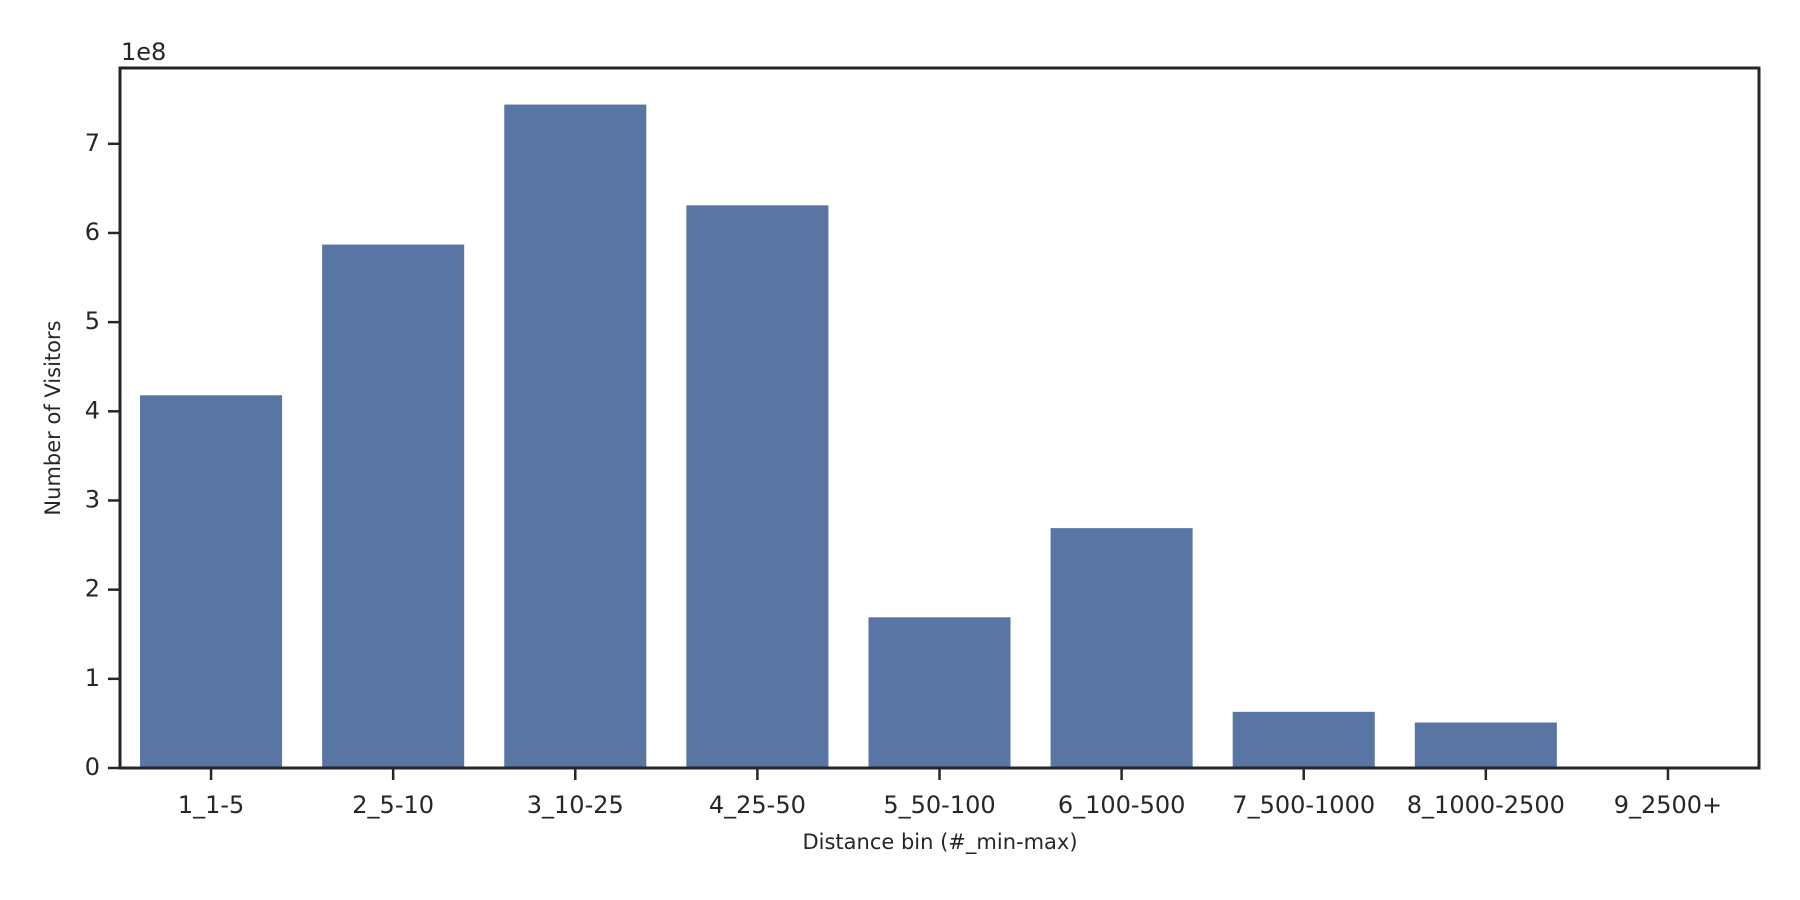 Image resolution: width=1800 pixels, height=900 pixels. Describe the element at coordinates (92, 143) in the screenshot. I see `y-tick-label: 7` at that location.